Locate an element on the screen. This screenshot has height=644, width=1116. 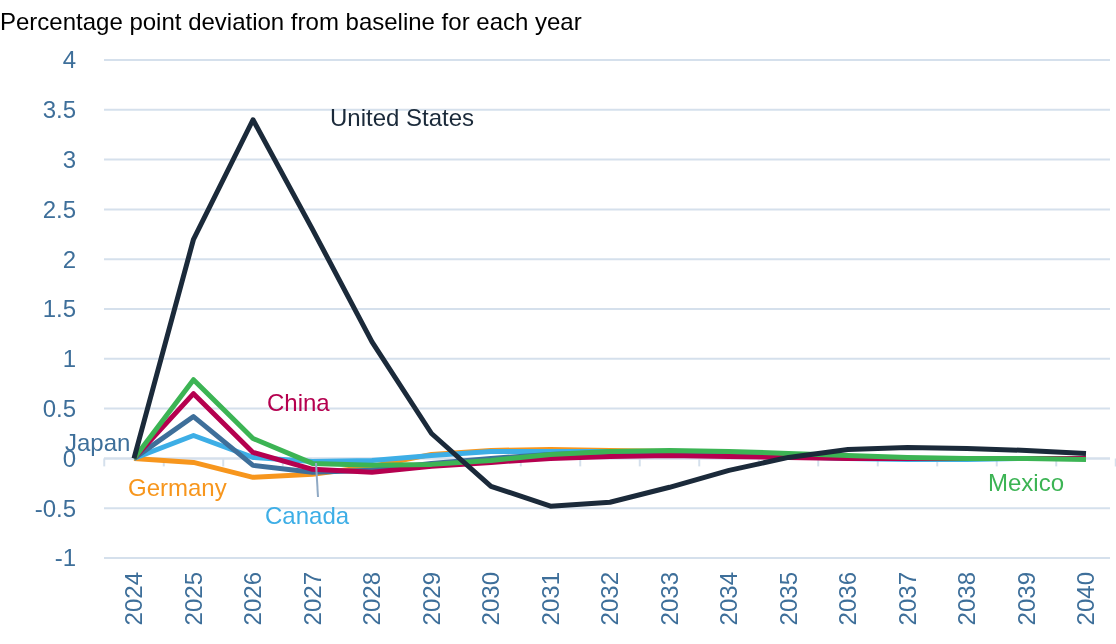
y-tick-label: 1.5 is located at coordinates (59, 309).